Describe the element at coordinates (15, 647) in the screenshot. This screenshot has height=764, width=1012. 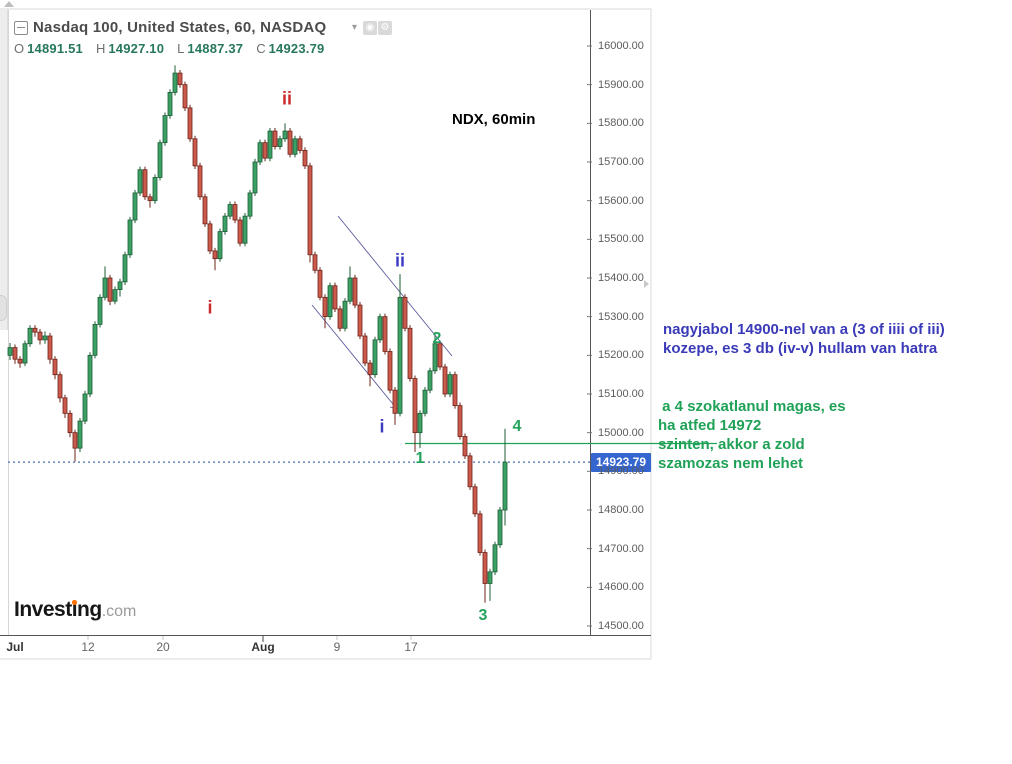
I see `x-axis-label: Jul` at that location.